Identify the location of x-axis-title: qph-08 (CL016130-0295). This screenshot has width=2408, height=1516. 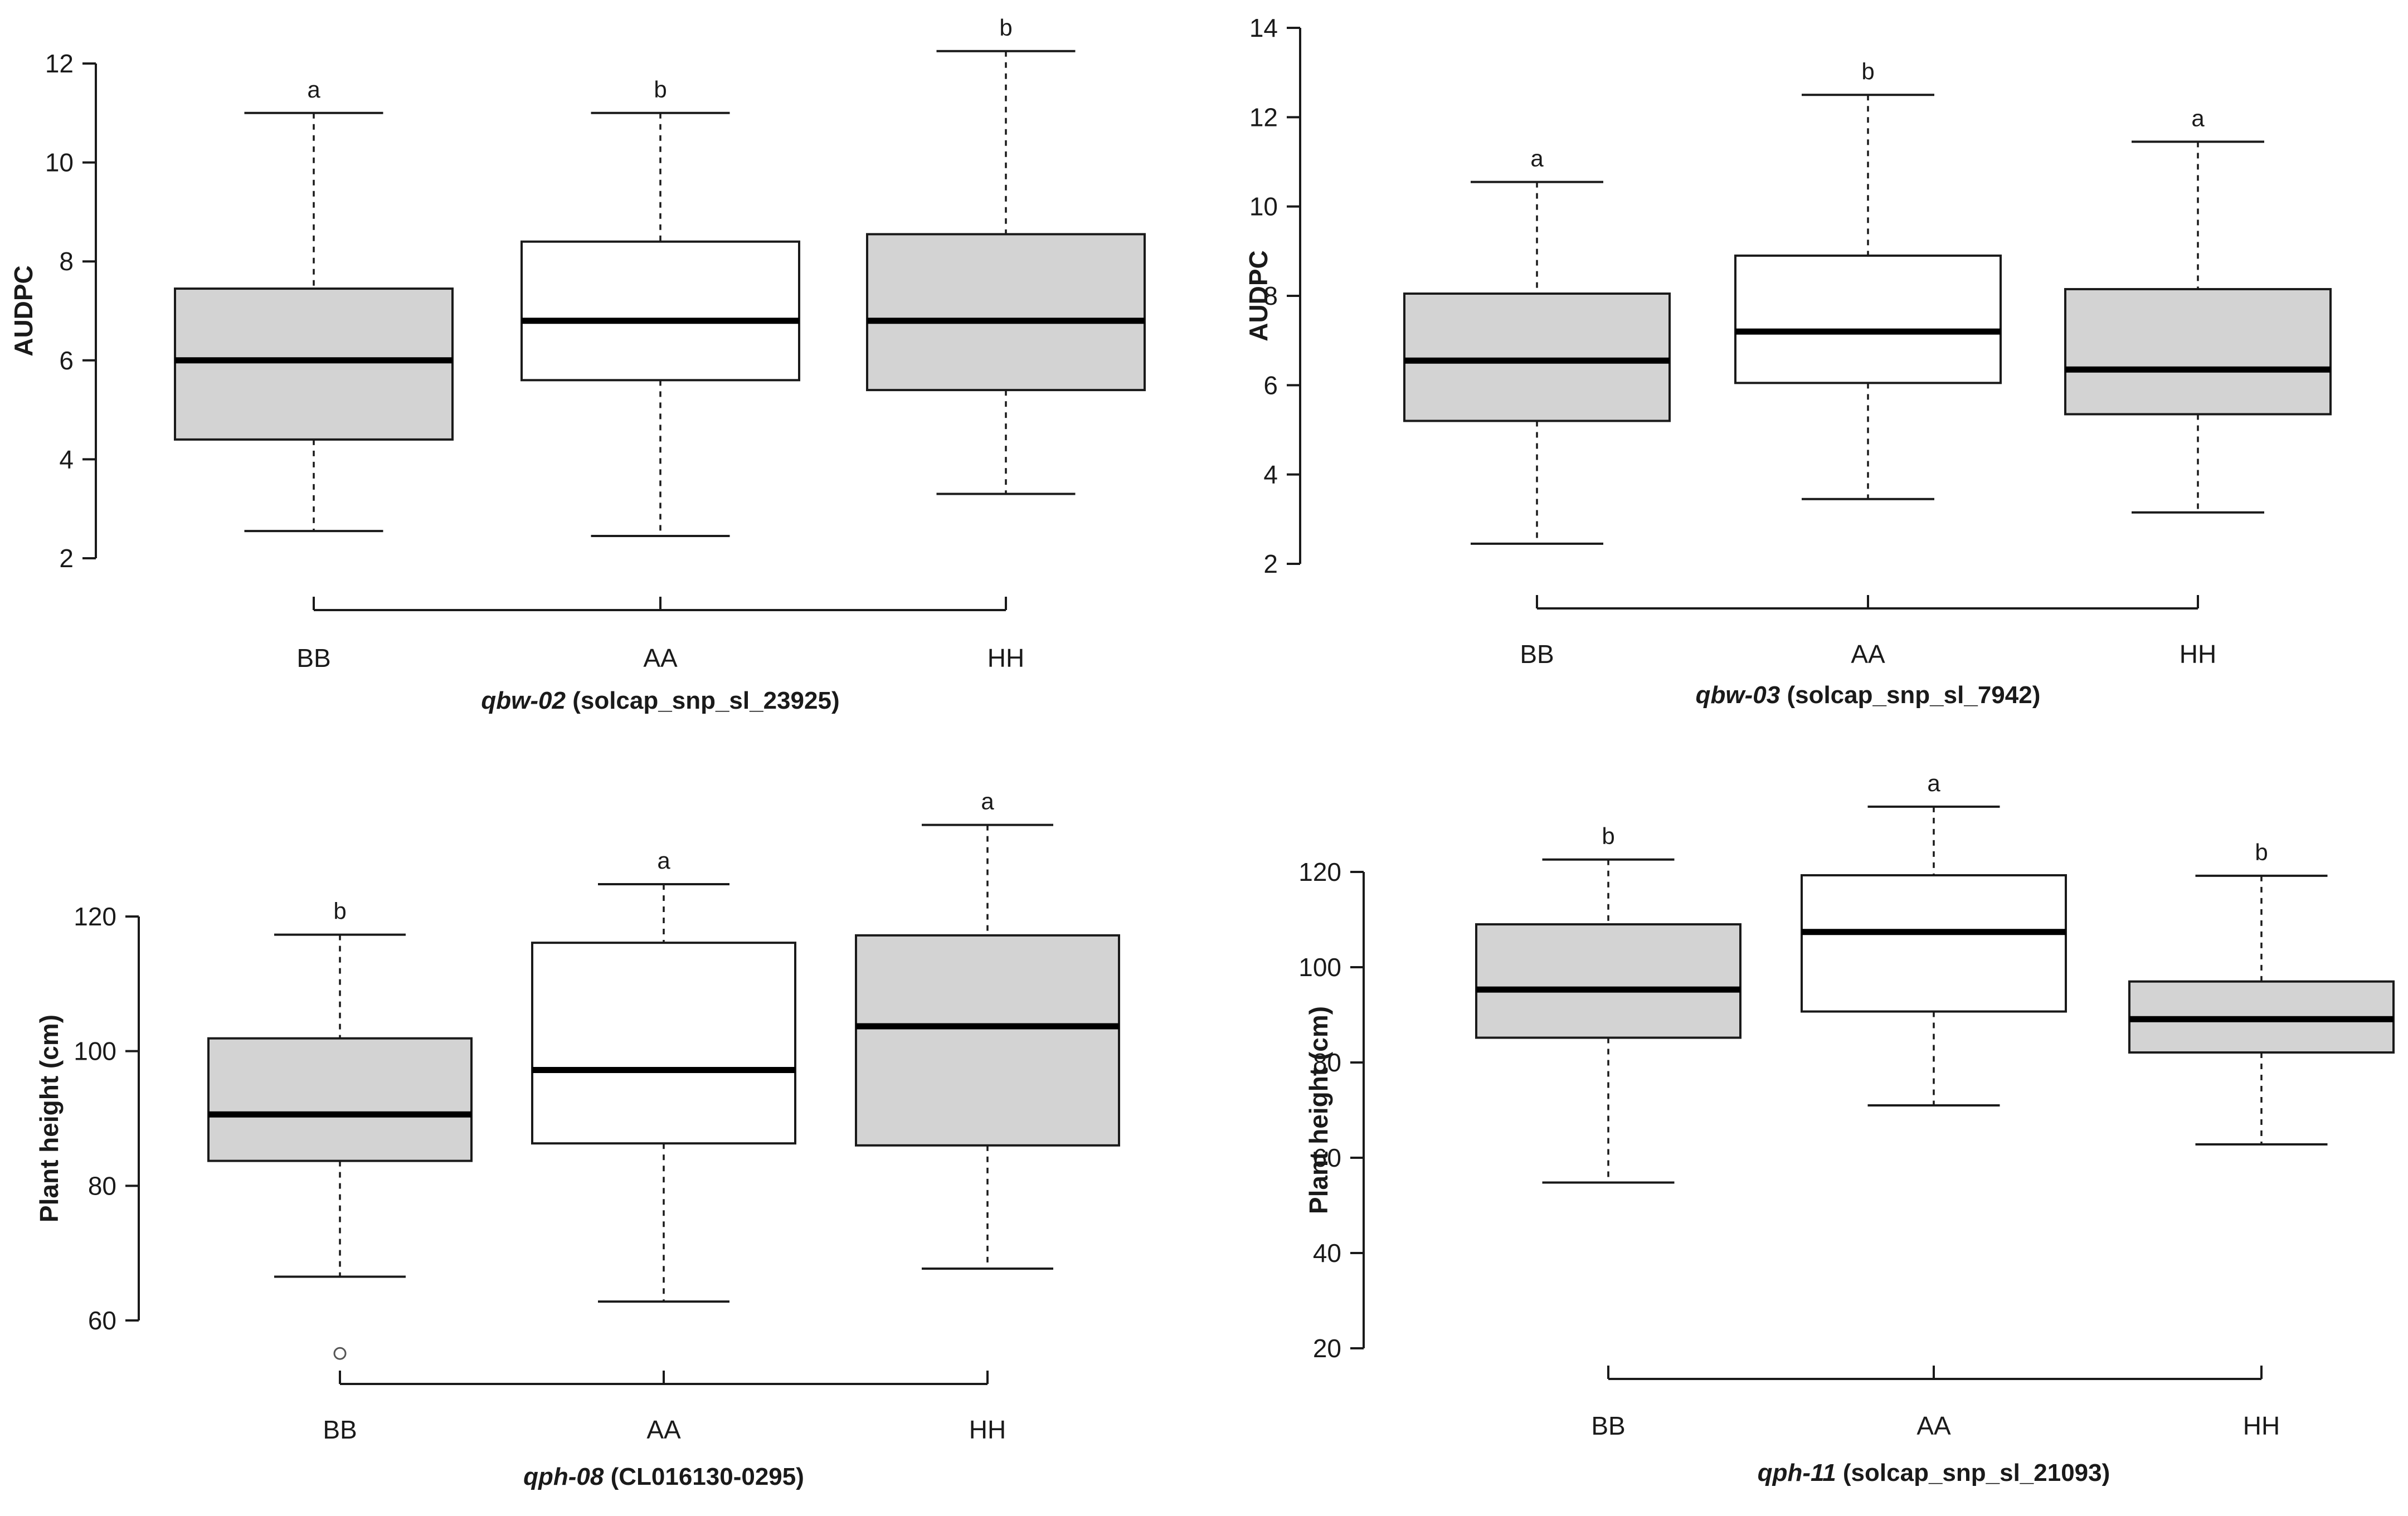
(663, 1477).